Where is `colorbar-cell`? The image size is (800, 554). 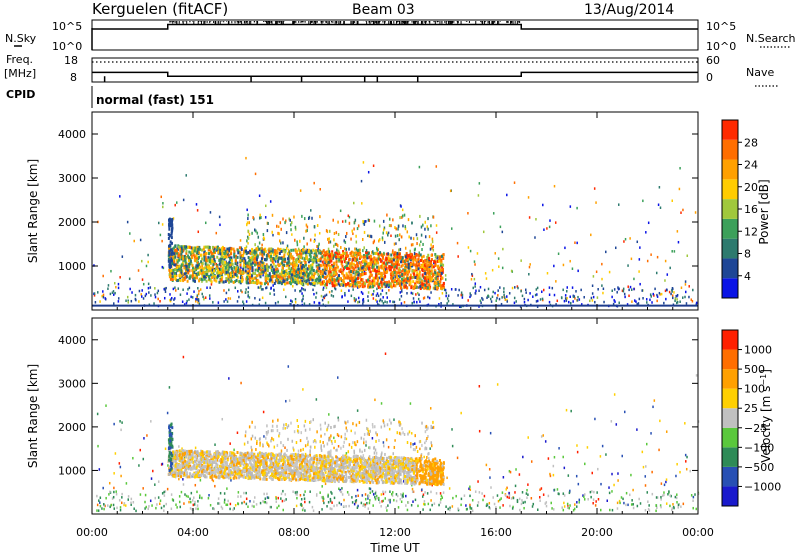 colorbar-cell is located at coordinates (730, 189).